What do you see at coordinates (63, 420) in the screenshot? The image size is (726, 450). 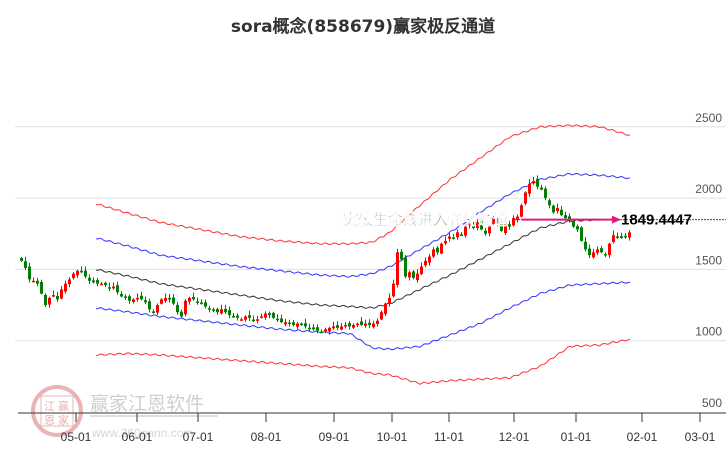 I see `watermark-seal-char: 家` at bounding box center [63, 420].